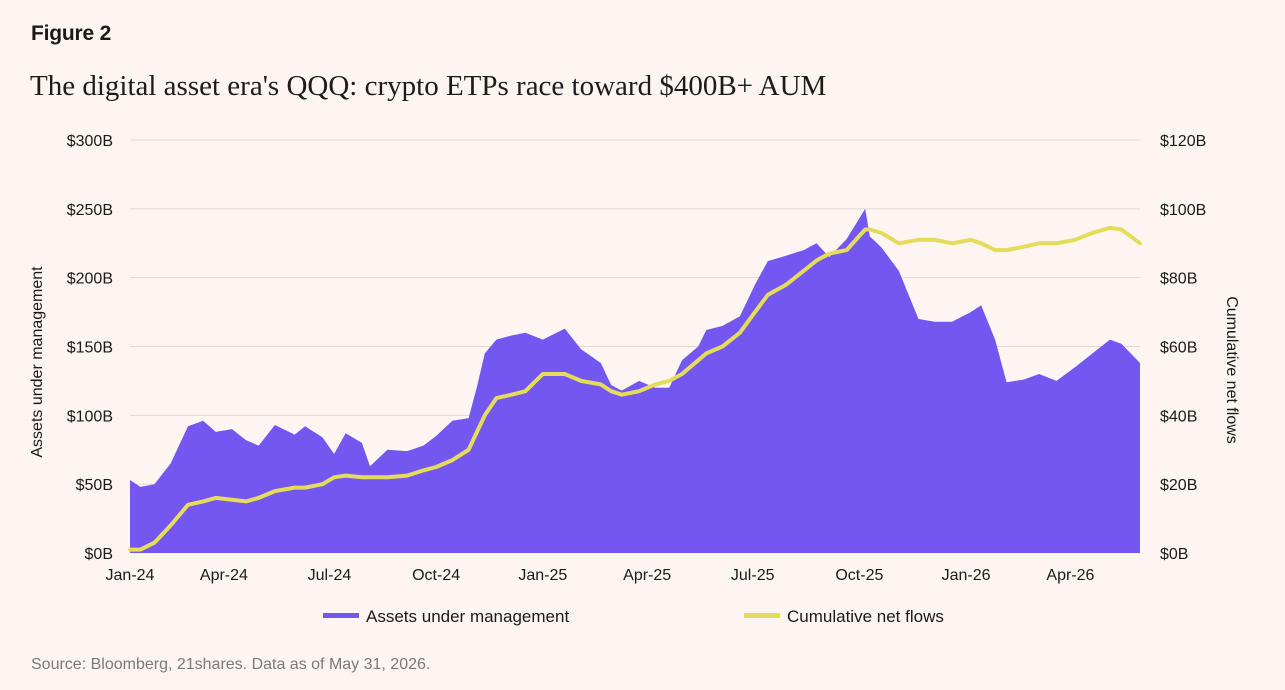 This screenshot has width=1285, height=690. Describe the element at coordinates (94, 485) in the screenshot. I see `left-tick-label: $50B` at that location.